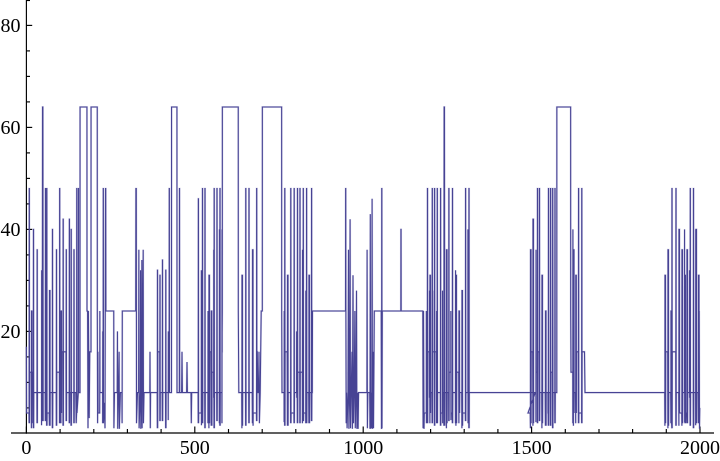  Describe the element at coordinates (11, 230) in the screenshot. I see `svg-text: 40` at that location.